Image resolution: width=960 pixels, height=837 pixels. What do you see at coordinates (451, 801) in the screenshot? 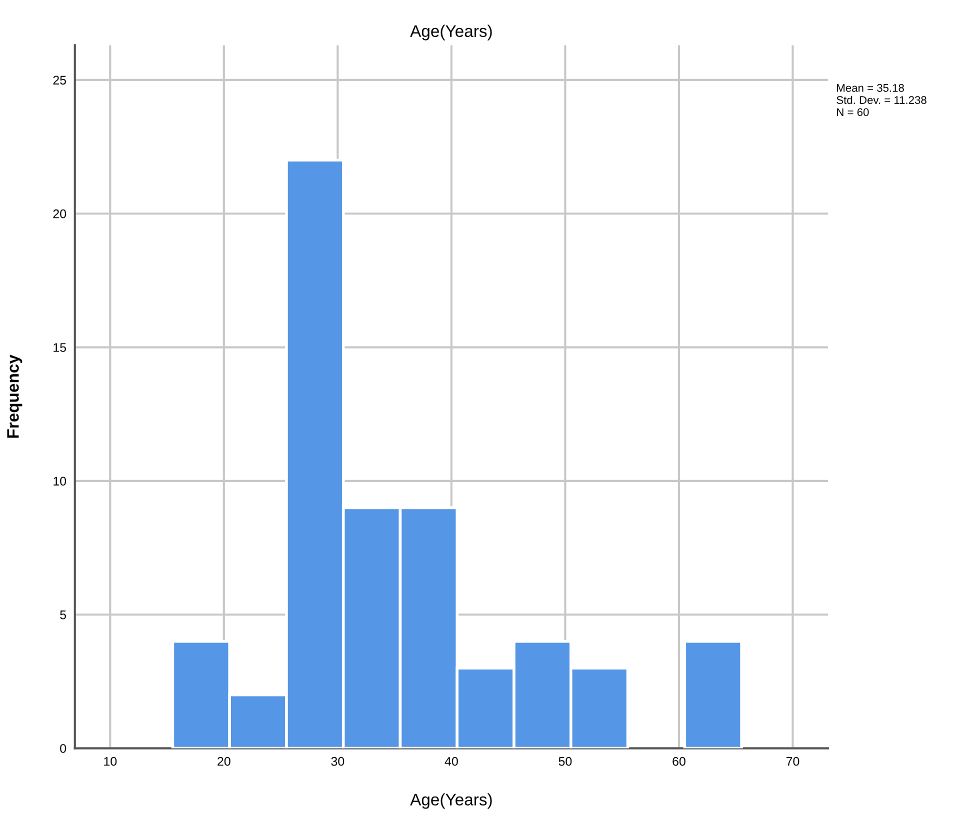
I see `x-axis-title: Age(Years)` at bounding box center [451, 801].